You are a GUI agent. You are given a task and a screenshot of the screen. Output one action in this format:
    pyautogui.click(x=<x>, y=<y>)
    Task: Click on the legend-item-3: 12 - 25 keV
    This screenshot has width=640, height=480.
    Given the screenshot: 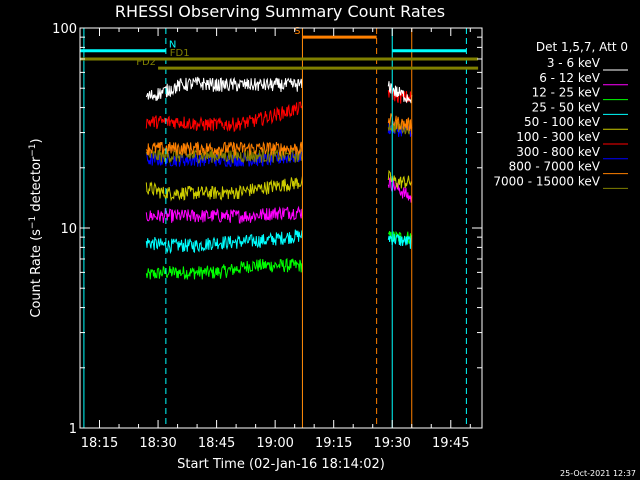 What is the action you would take?
    pyautogui.click(x=566, y=93)
    